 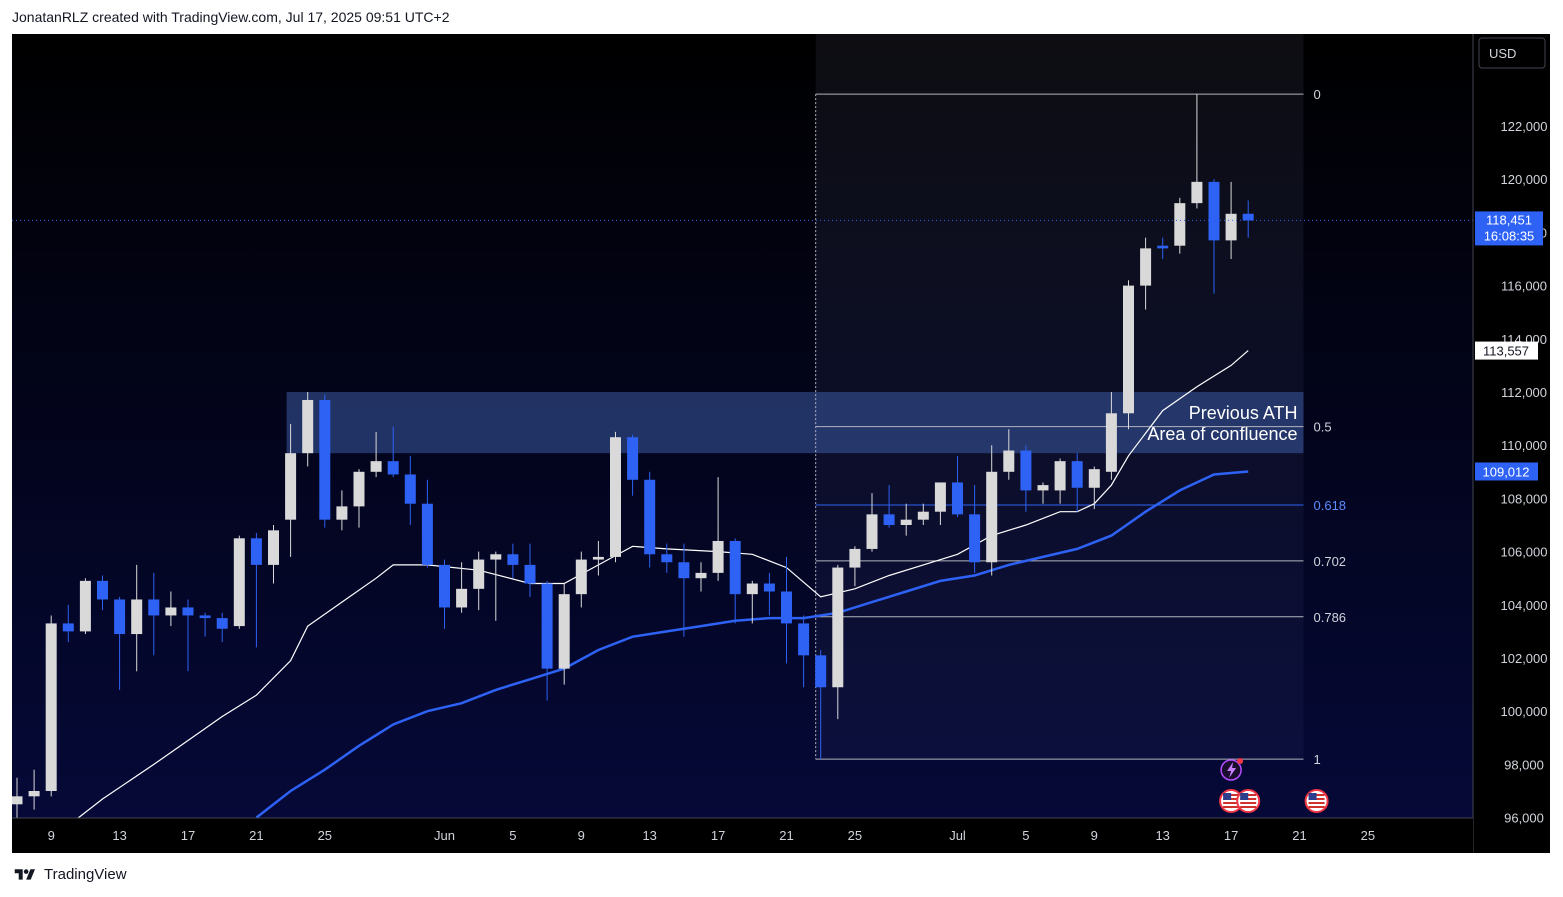 I want to click on price-badge-bg, so click(x=1506, y=471).